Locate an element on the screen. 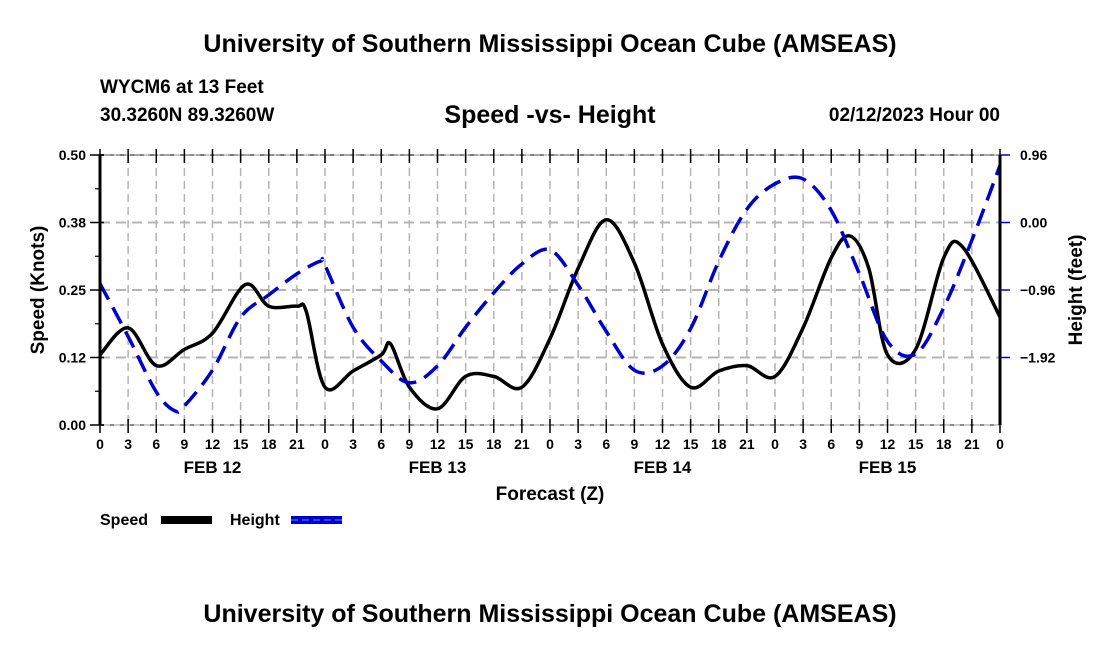 The image size is (1100, 650). legend: Speed Height is located at coordinates (221, 520).